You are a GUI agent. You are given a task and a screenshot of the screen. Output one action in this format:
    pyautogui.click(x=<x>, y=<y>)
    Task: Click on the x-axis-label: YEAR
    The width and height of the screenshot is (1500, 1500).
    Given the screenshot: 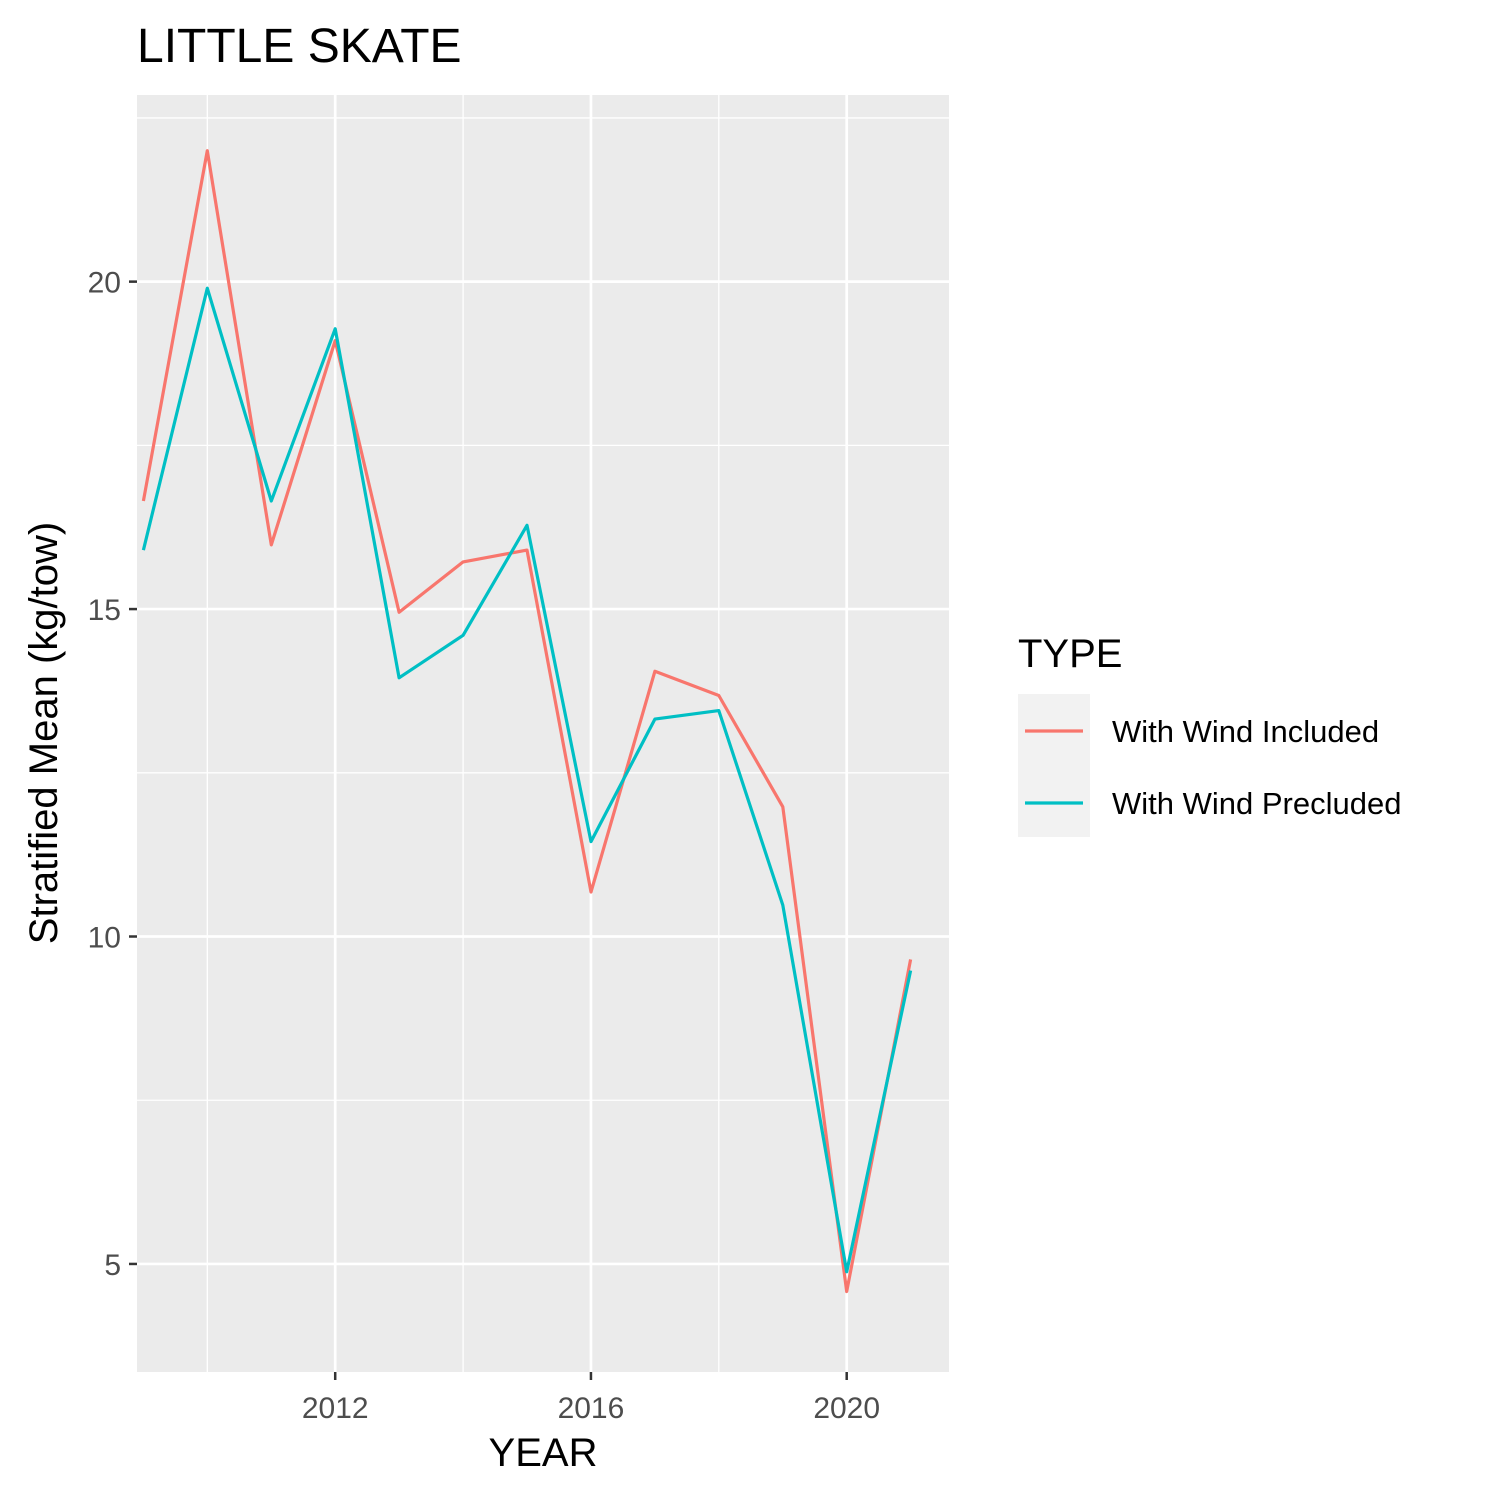 What is the action you would take?
    pyautogui.click(x=543, y=1453)
    